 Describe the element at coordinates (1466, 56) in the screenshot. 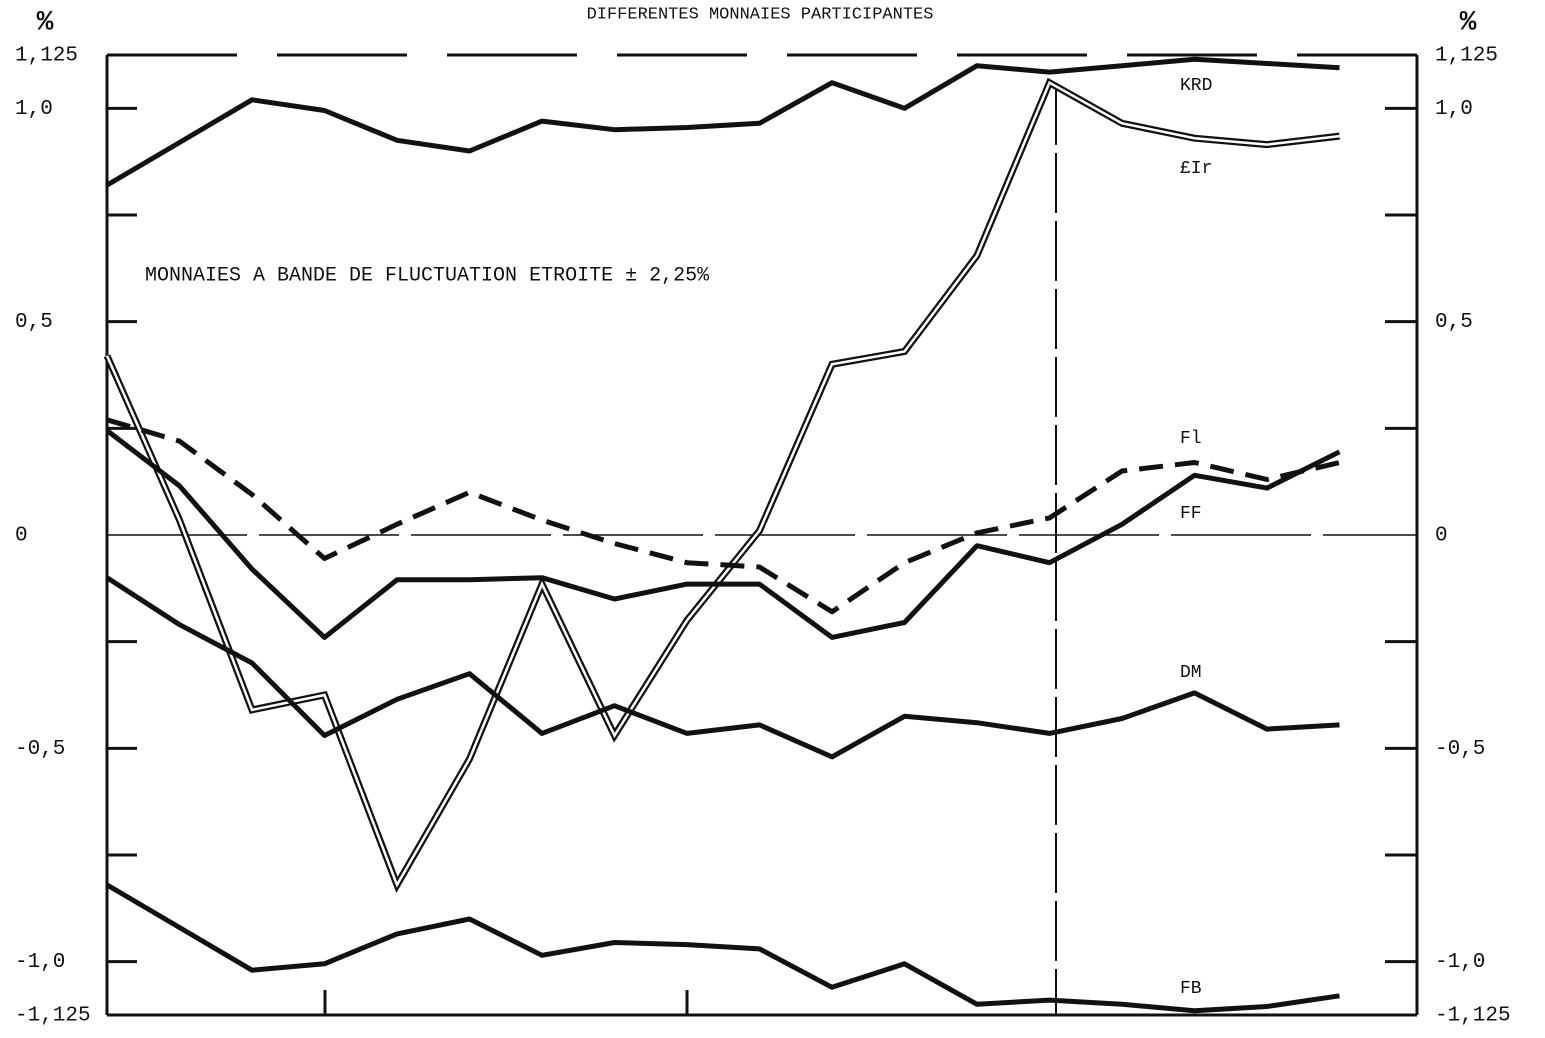

I see `y2-tick-label: 1,125` at that location.